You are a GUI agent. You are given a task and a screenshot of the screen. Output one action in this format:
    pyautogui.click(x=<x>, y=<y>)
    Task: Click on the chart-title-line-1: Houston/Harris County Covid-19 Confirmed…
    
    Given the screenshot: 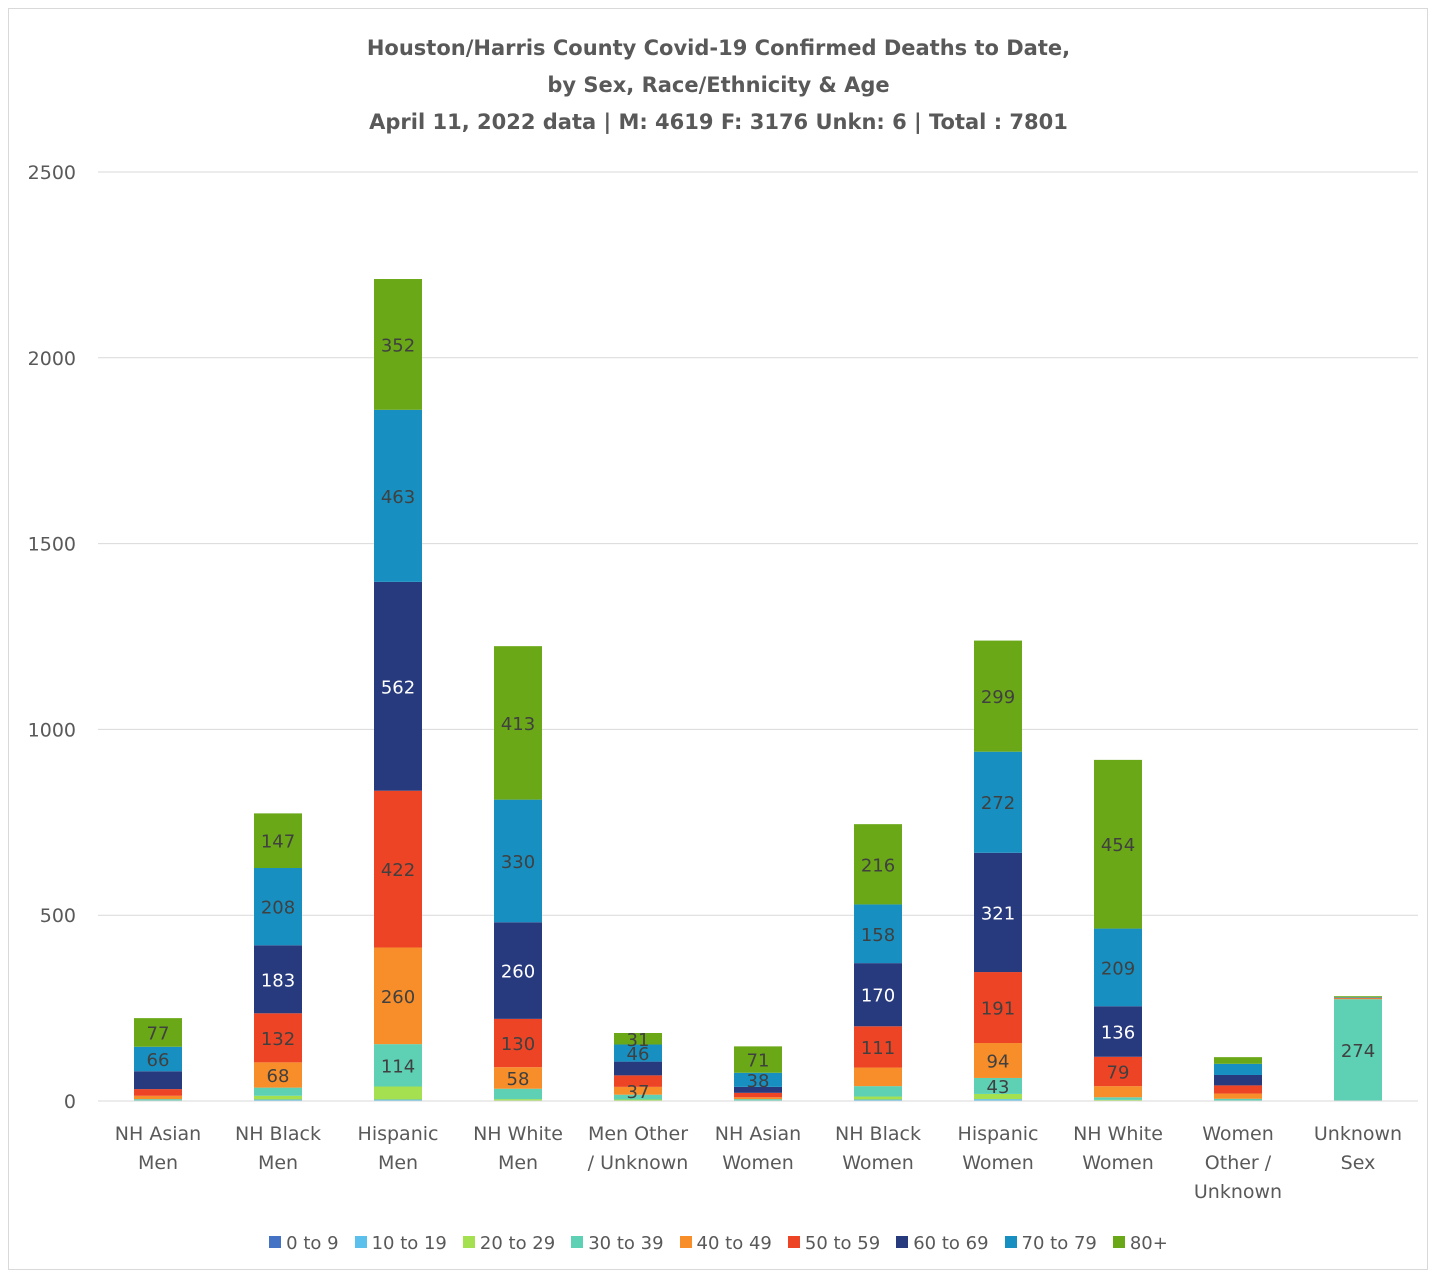 What is the action you would take?
    pyautogui.click(x=718, y=48)
    